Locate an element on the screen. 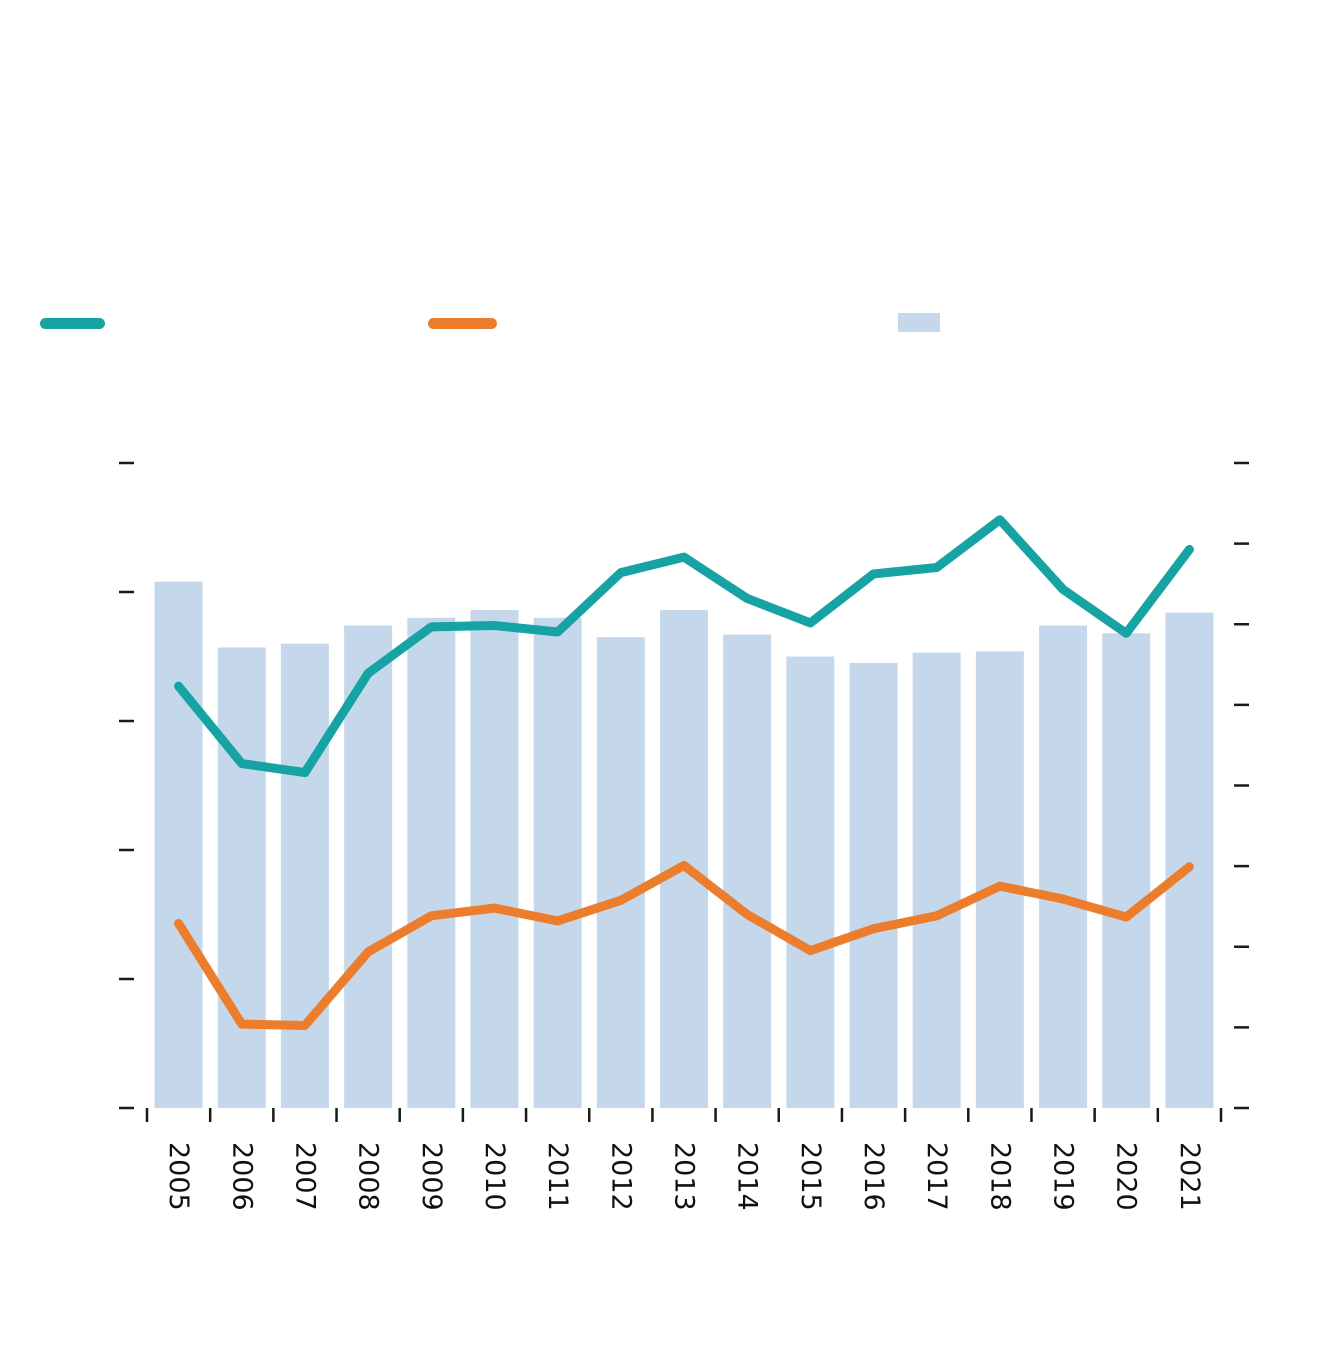 The width and height of the screenshot is (1320, 1350). bar-2017 is located at coordinates (936, 880).